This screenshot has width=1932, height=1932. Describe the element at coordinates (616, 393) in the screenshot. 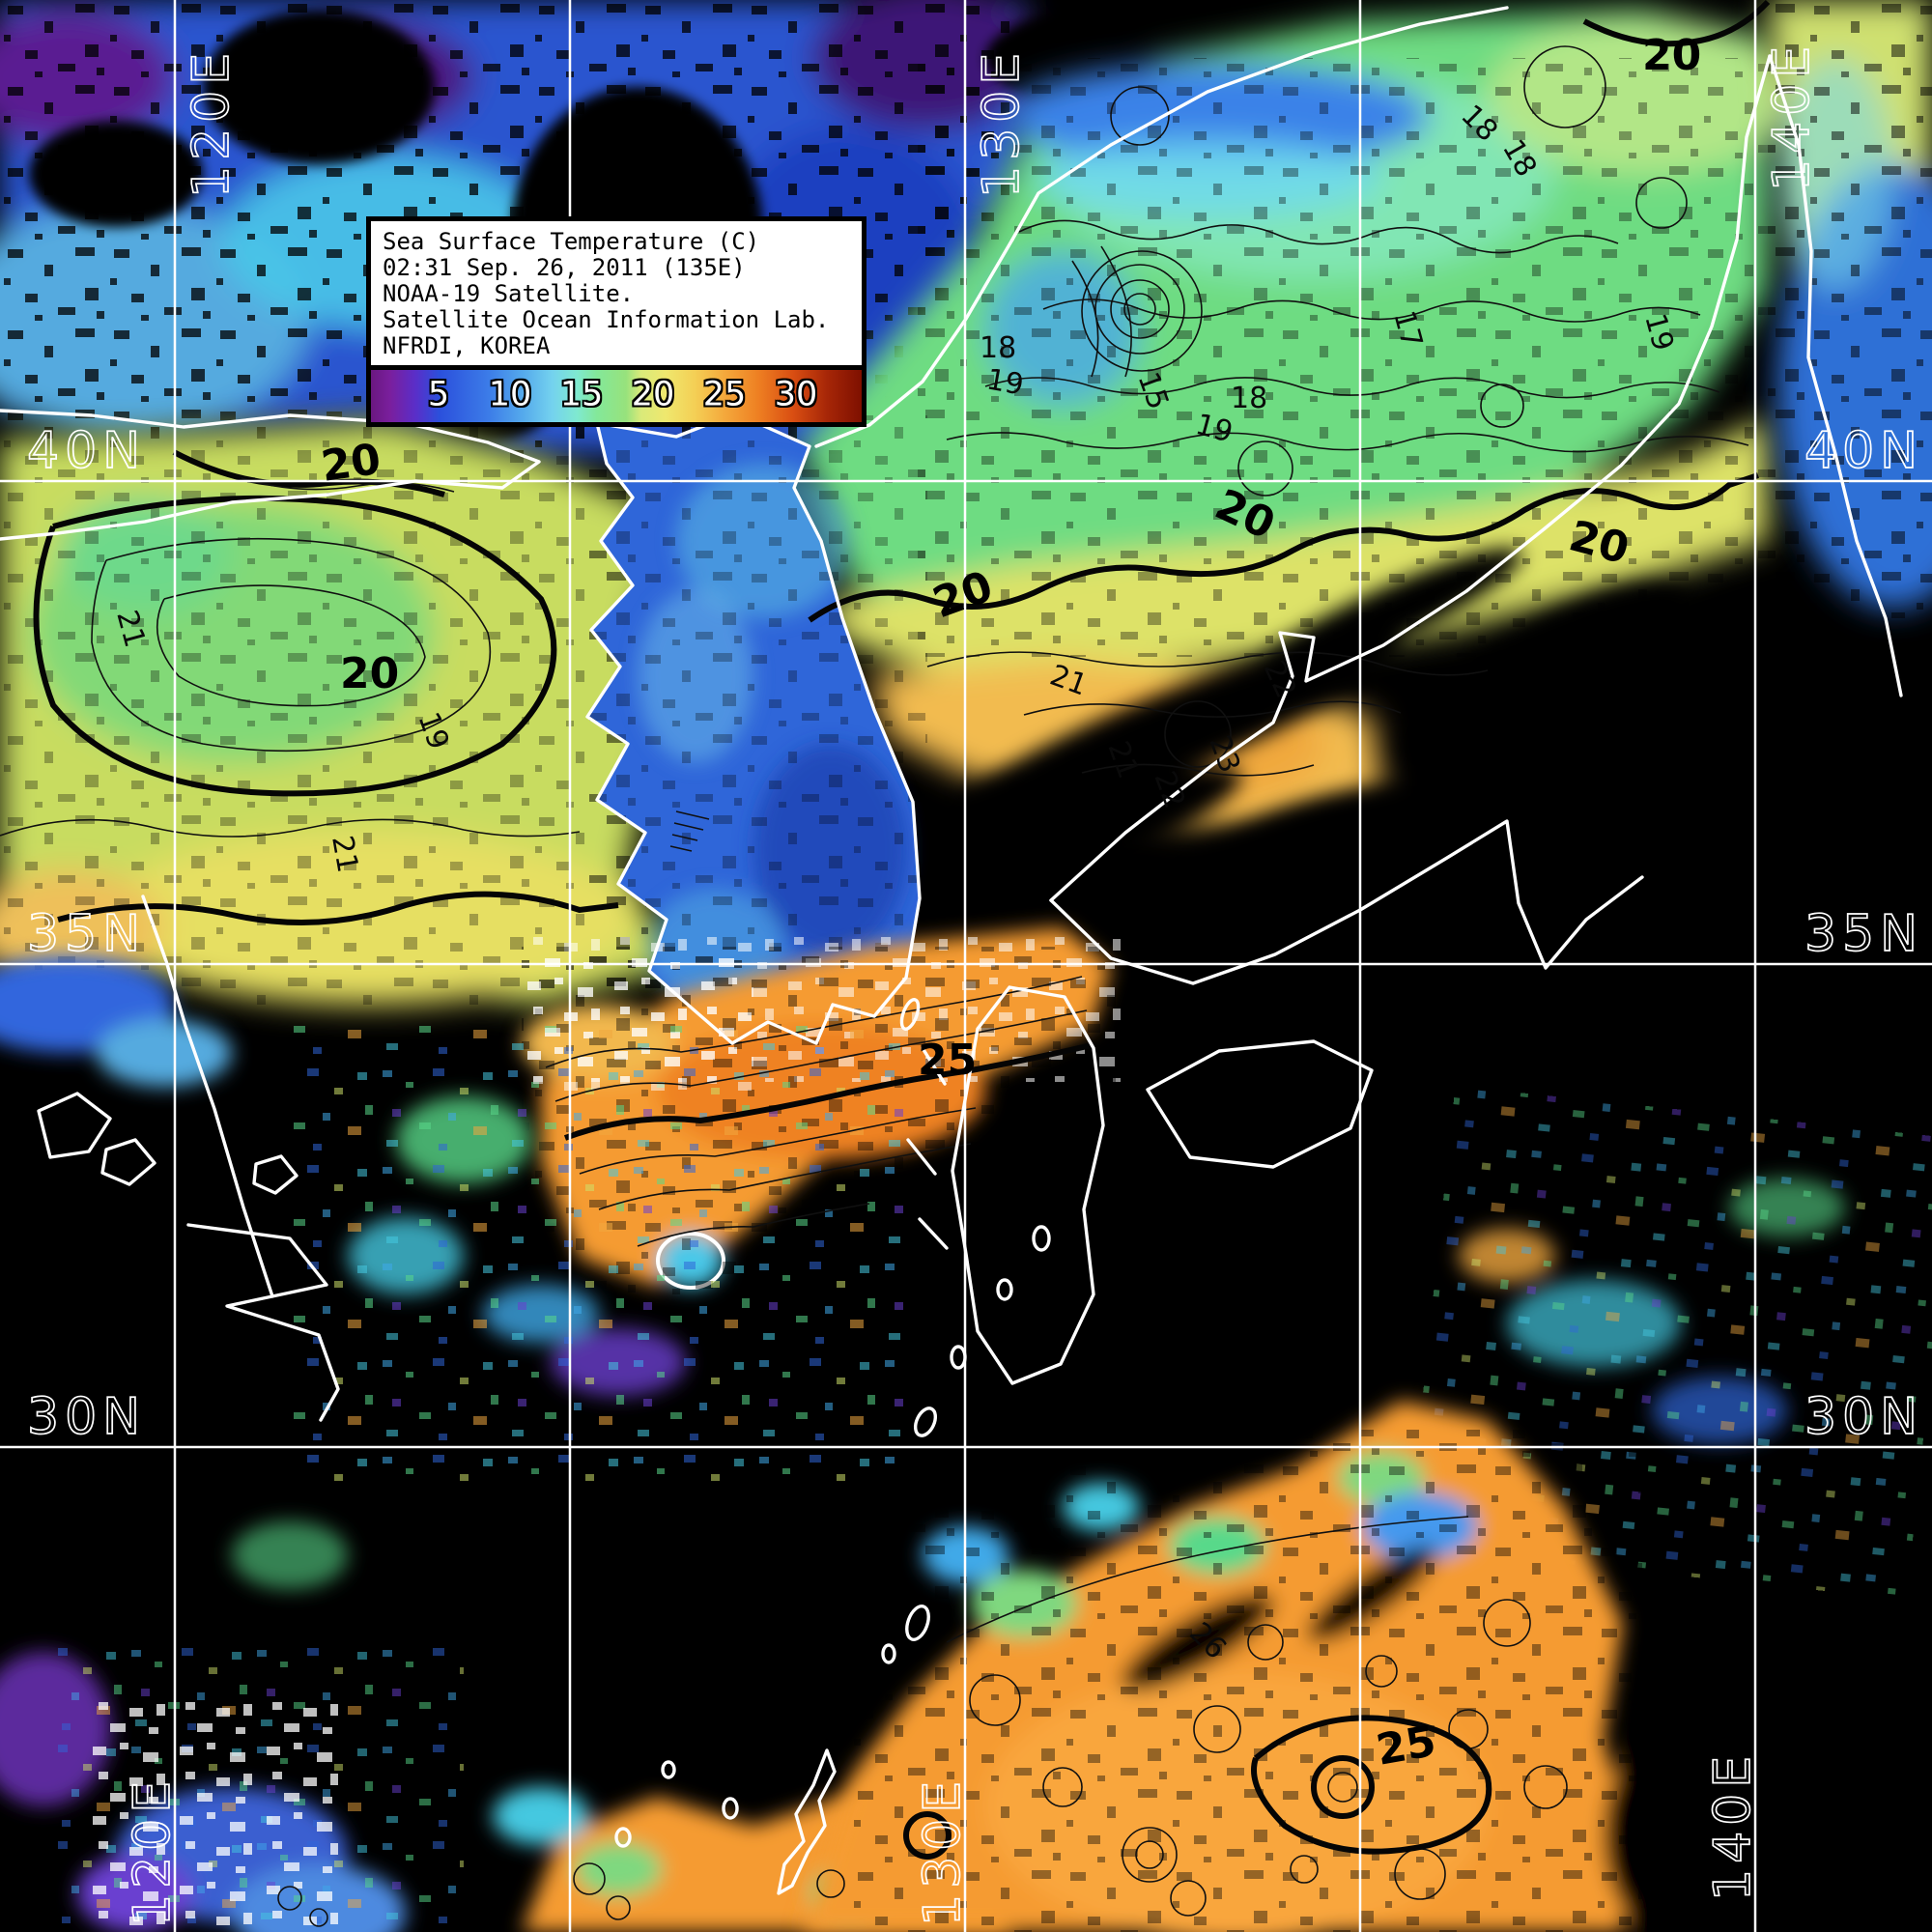

I see `temperature-colorbar: 5 10 15 20 25 30` at that location.